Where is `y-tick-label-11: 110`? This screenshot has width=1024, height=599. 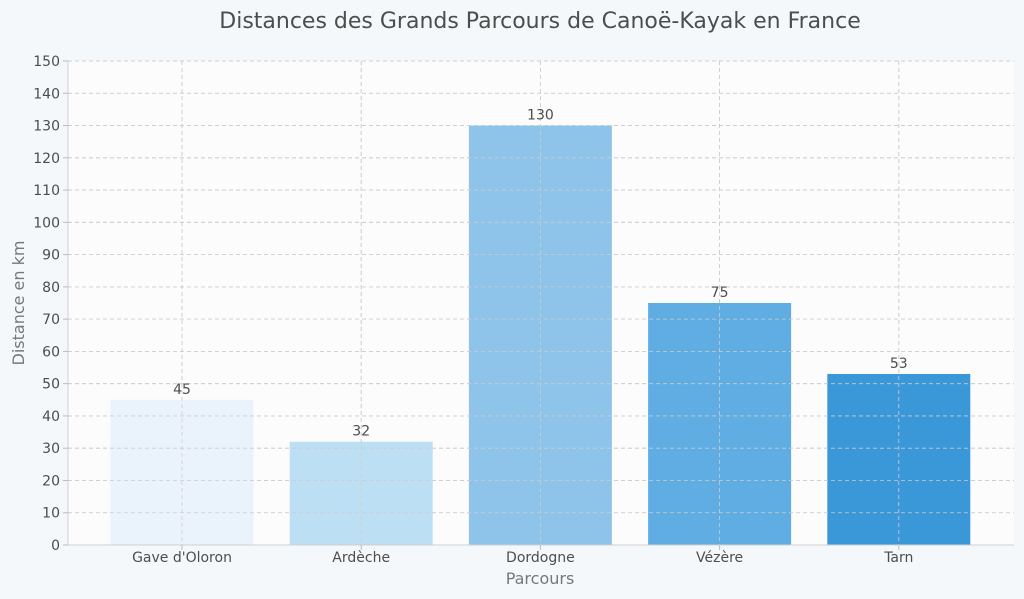
y-tick-label-11: 110 is located at coordinates (46, 191).